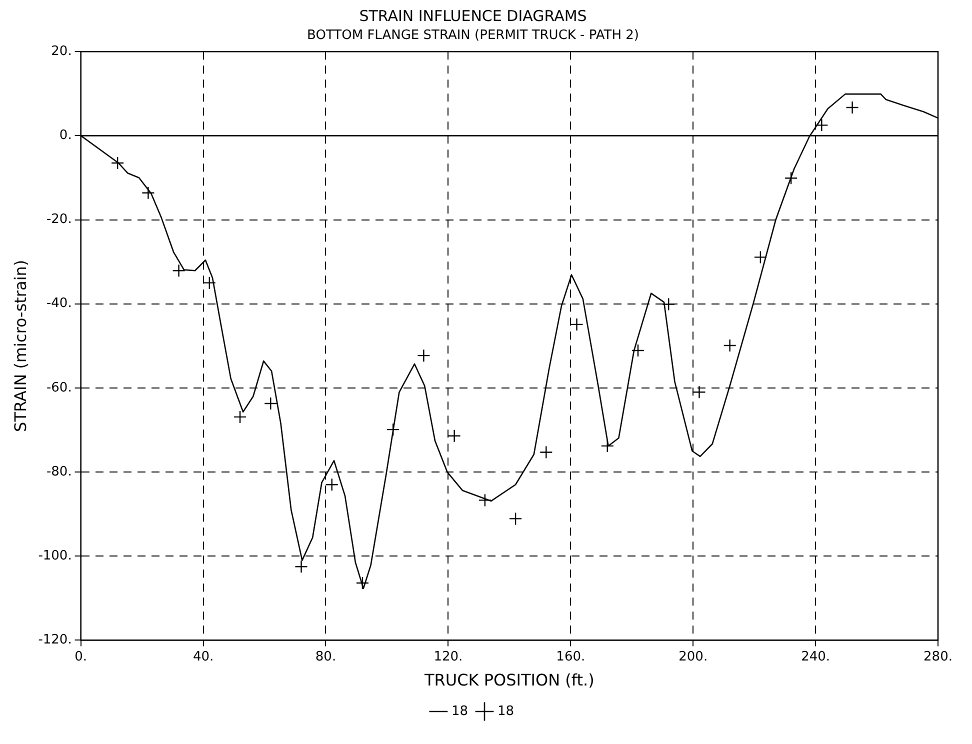 The image size is (972, 744). What do you see at coordinates (938, 656) in the screenshot?
I see `x-tick-label: 280.` at bounding box center [938, 656].